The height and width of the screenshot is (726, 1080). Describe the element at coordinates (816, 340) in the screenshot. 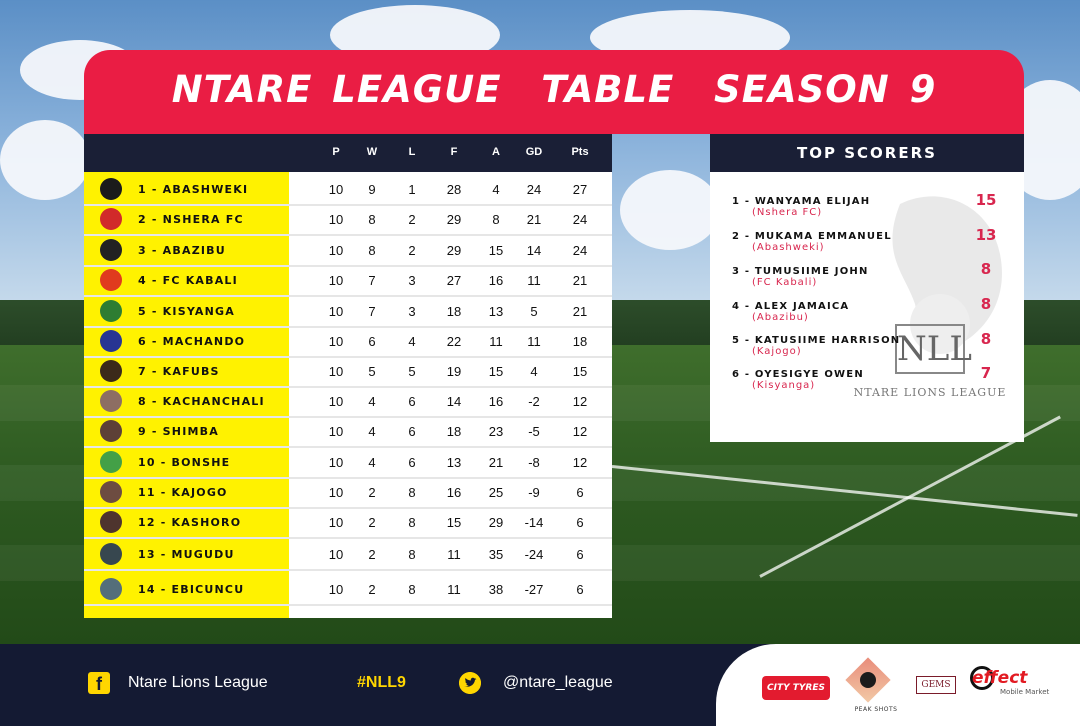

I see `scorer-name: 5 - KATUSIIME HARRISON` at that location.